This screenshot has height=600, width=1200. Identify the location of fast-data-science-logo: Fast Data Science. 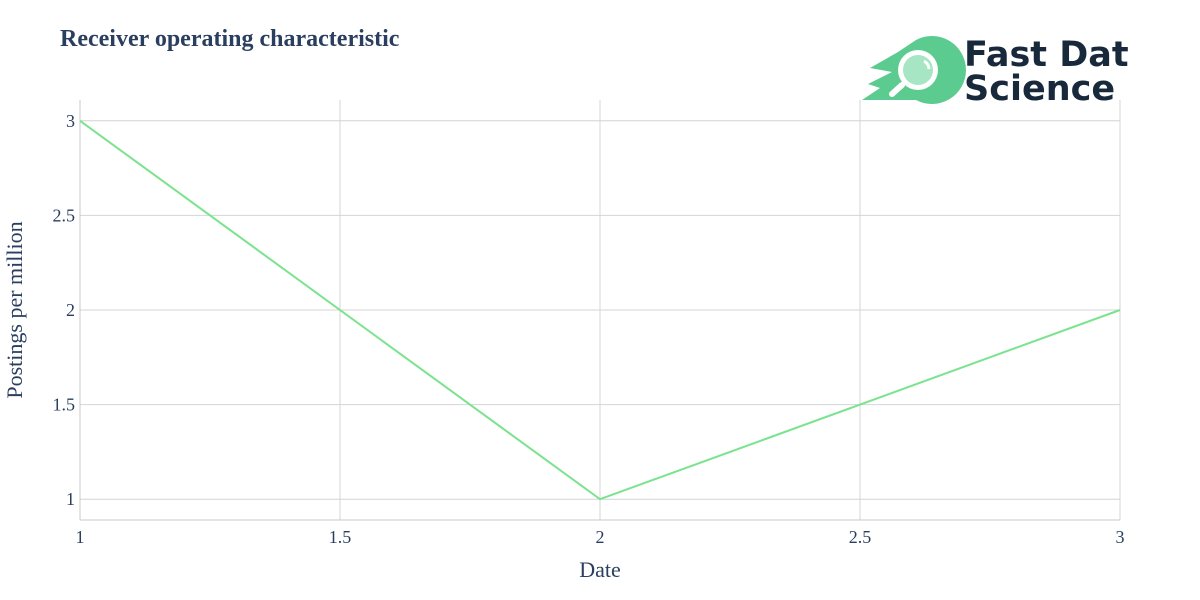
(995, 70).